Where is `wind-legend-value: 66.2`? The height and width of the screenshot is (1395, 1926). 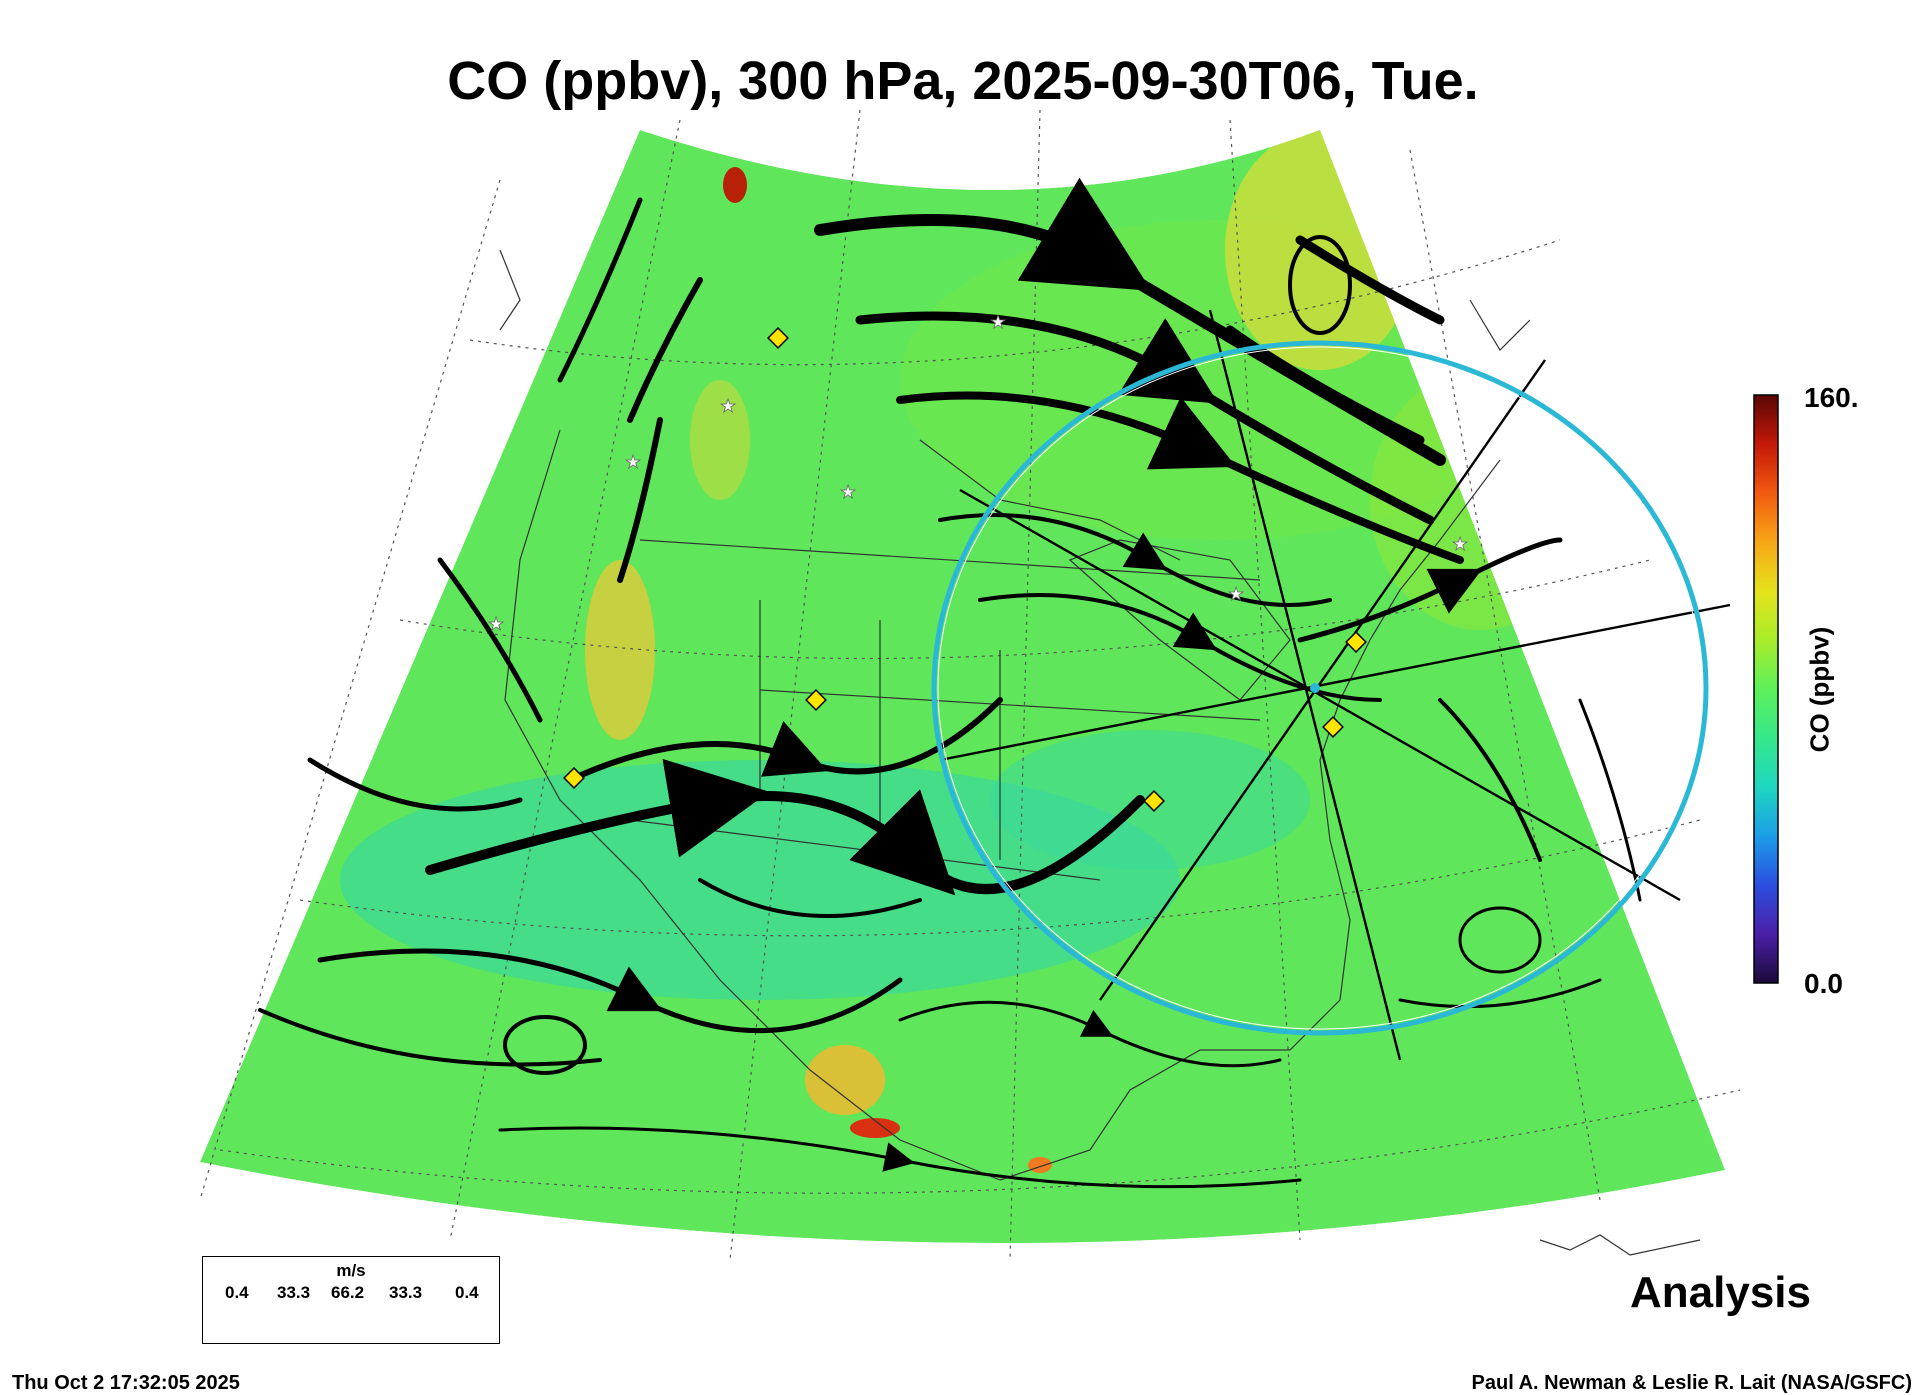 wind-legend-value: 66.2 is located at coordinates (348, 1292).